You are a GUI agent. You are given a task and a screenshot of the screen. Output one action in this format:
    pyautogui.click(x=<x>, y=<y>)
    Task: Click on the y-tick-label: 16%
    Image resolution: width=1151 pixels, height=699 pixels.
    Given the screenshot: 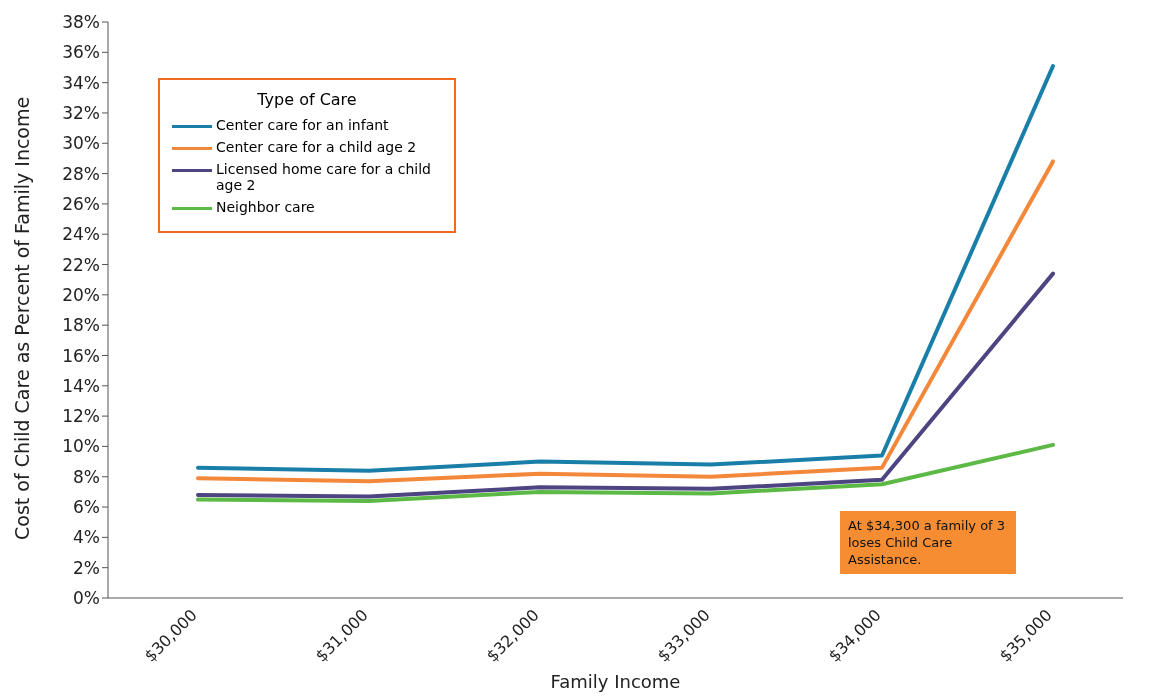 What is the action you would take?
    pyautogui.click(x=81, y=355)
    